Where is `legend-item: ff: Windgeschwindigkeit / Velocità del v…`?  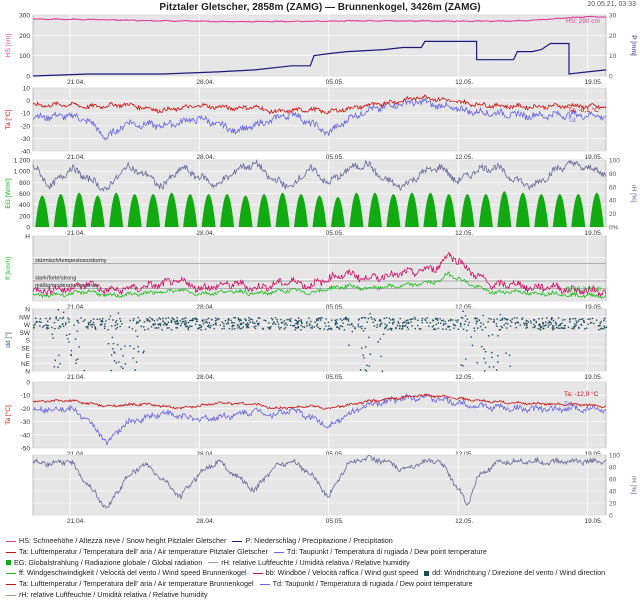 legend-item: ff: Windgeschwindigkeit / Velocità del v… is located at coordinates (126, 573).